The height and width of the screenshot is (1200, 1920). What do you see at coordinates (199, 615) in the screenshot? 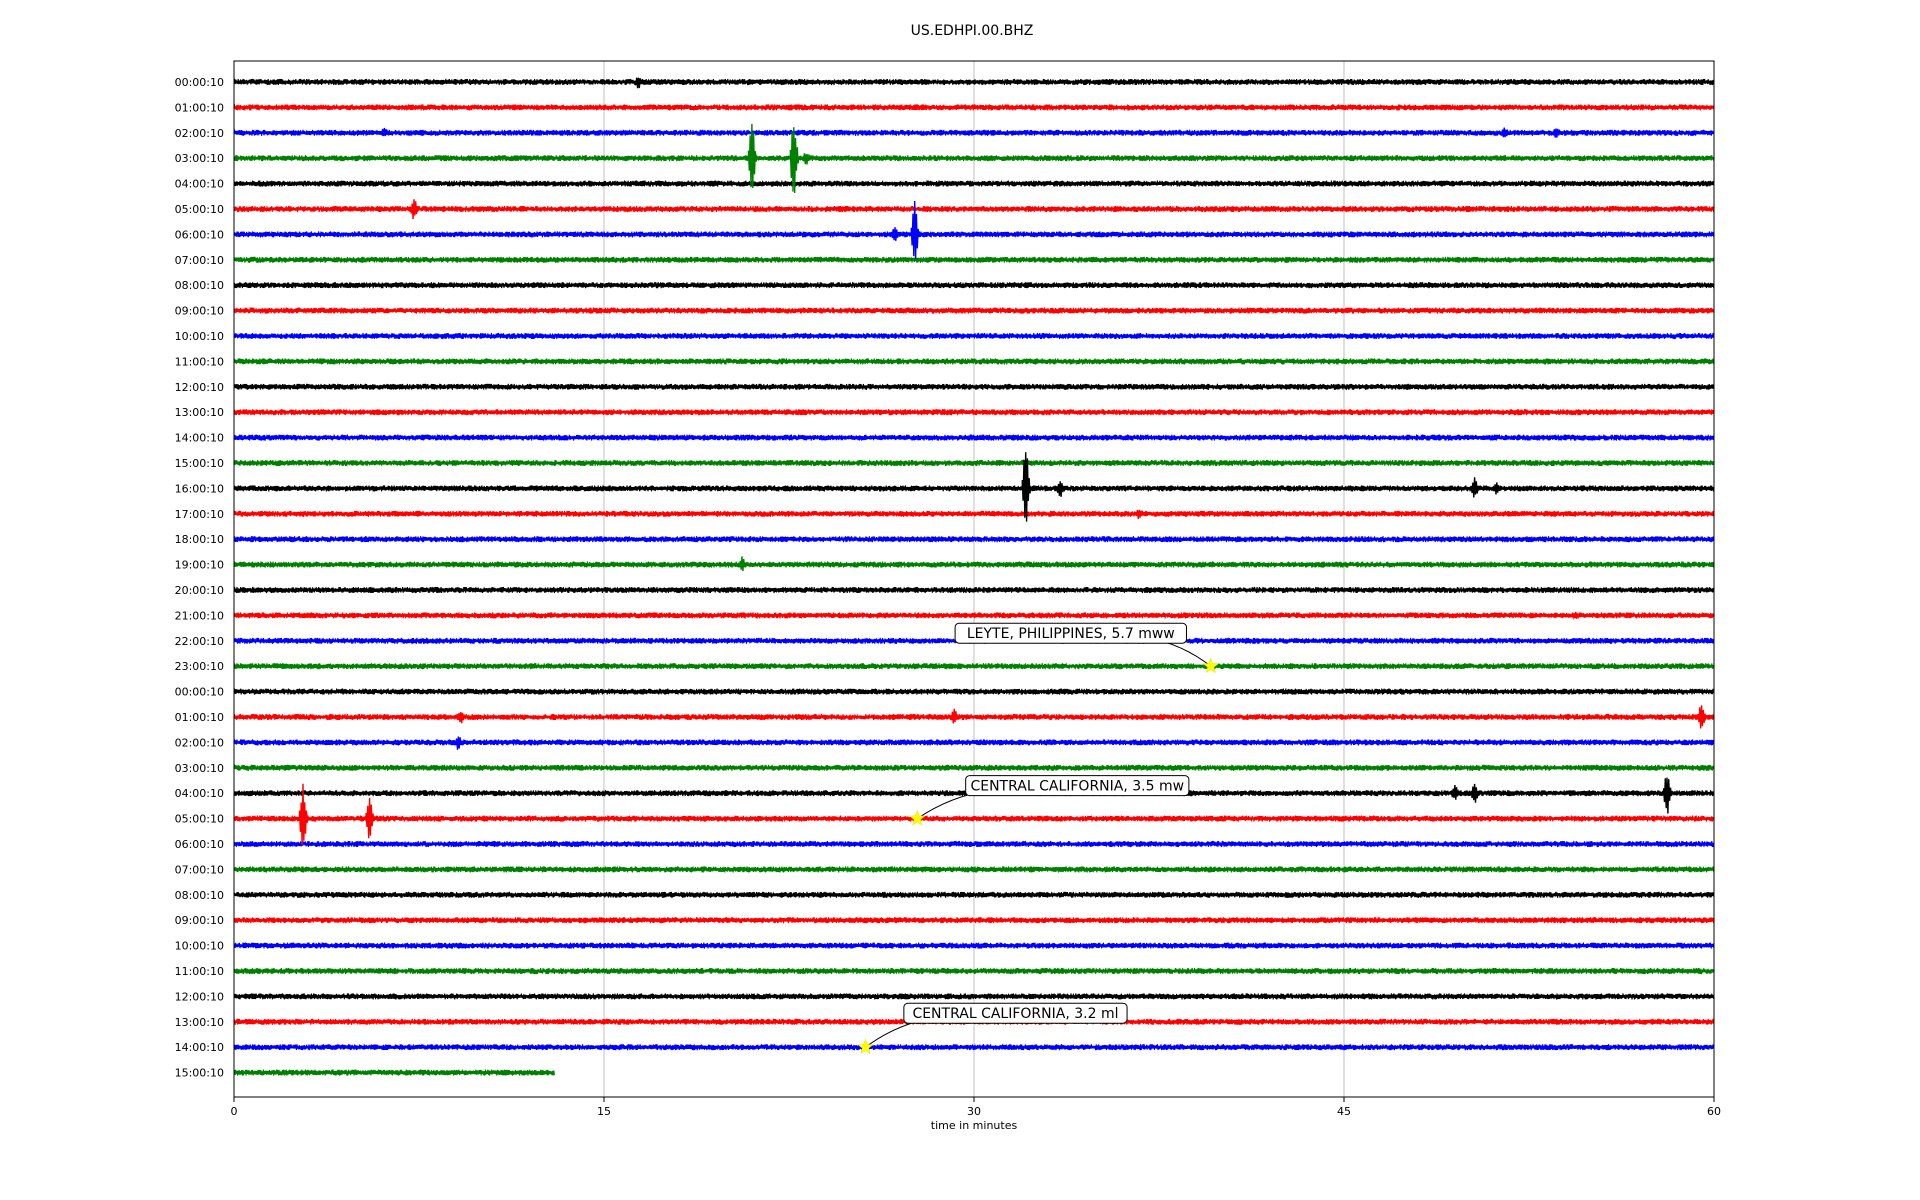
I see `row-time-label: 21:00:10` at bounding box center [199, 615].